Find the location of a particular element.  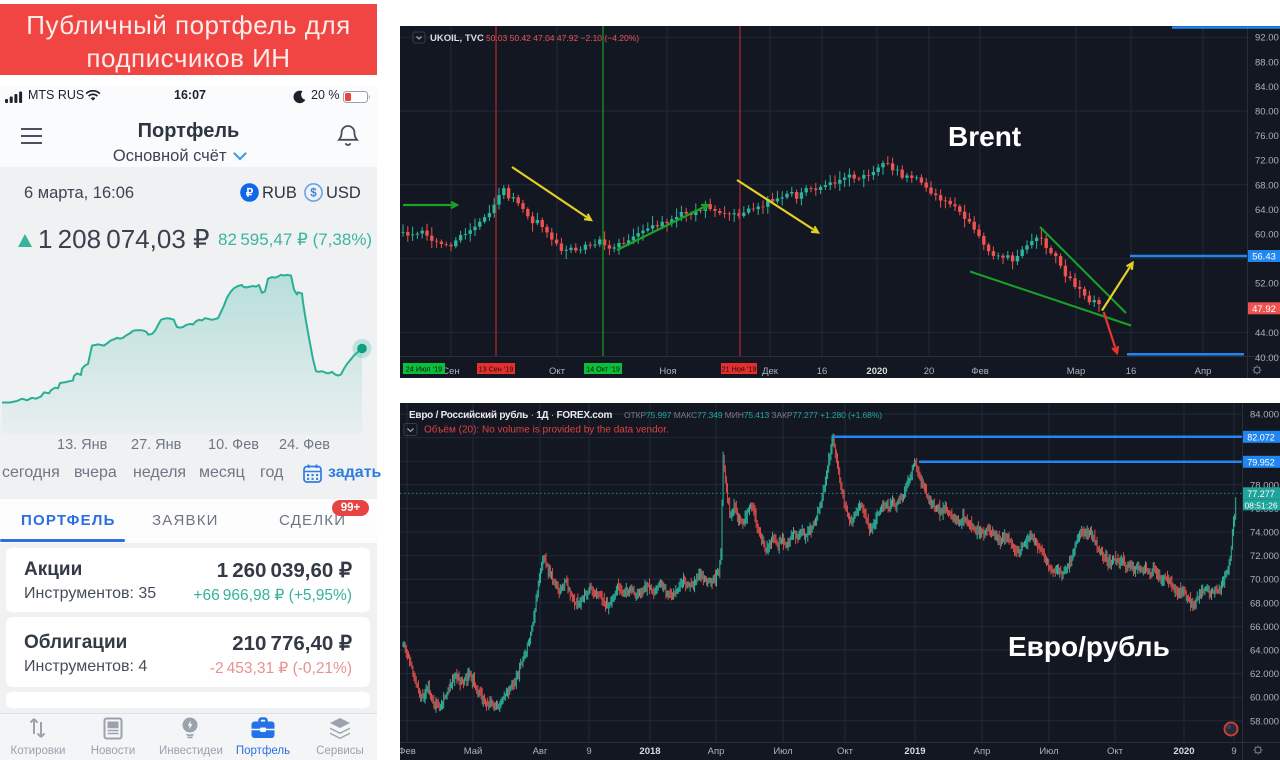

svg-text: 13 Сен ’19 is located at coordinates (496, 369).